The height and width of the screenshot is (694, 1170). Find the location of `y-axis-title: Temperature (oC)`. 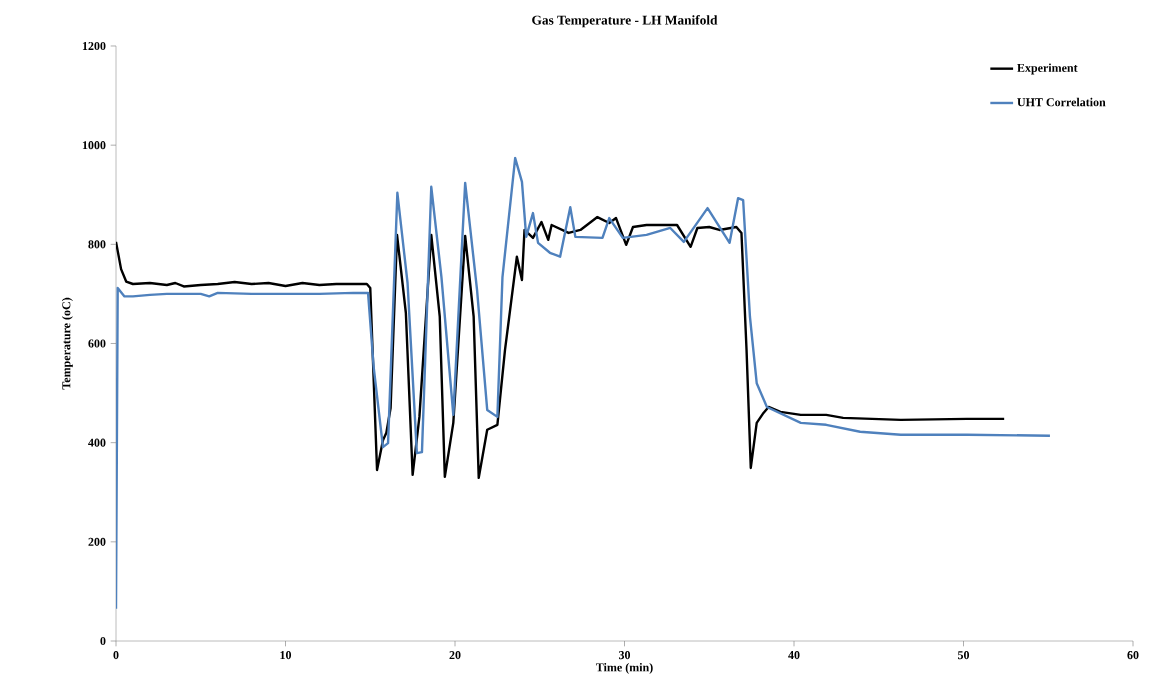

y-axis-title: Temperature (oC) is located at coordinates (67, 343).